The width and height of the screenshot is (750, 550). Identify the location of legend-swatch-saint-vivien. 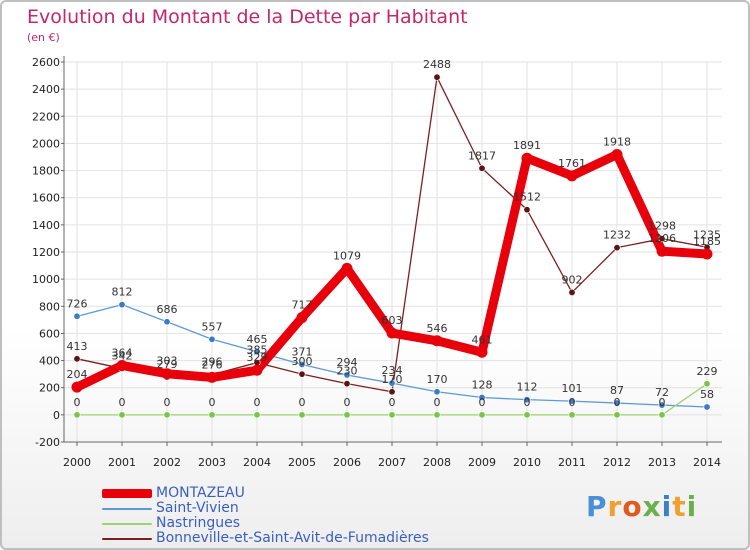
(127, 509).